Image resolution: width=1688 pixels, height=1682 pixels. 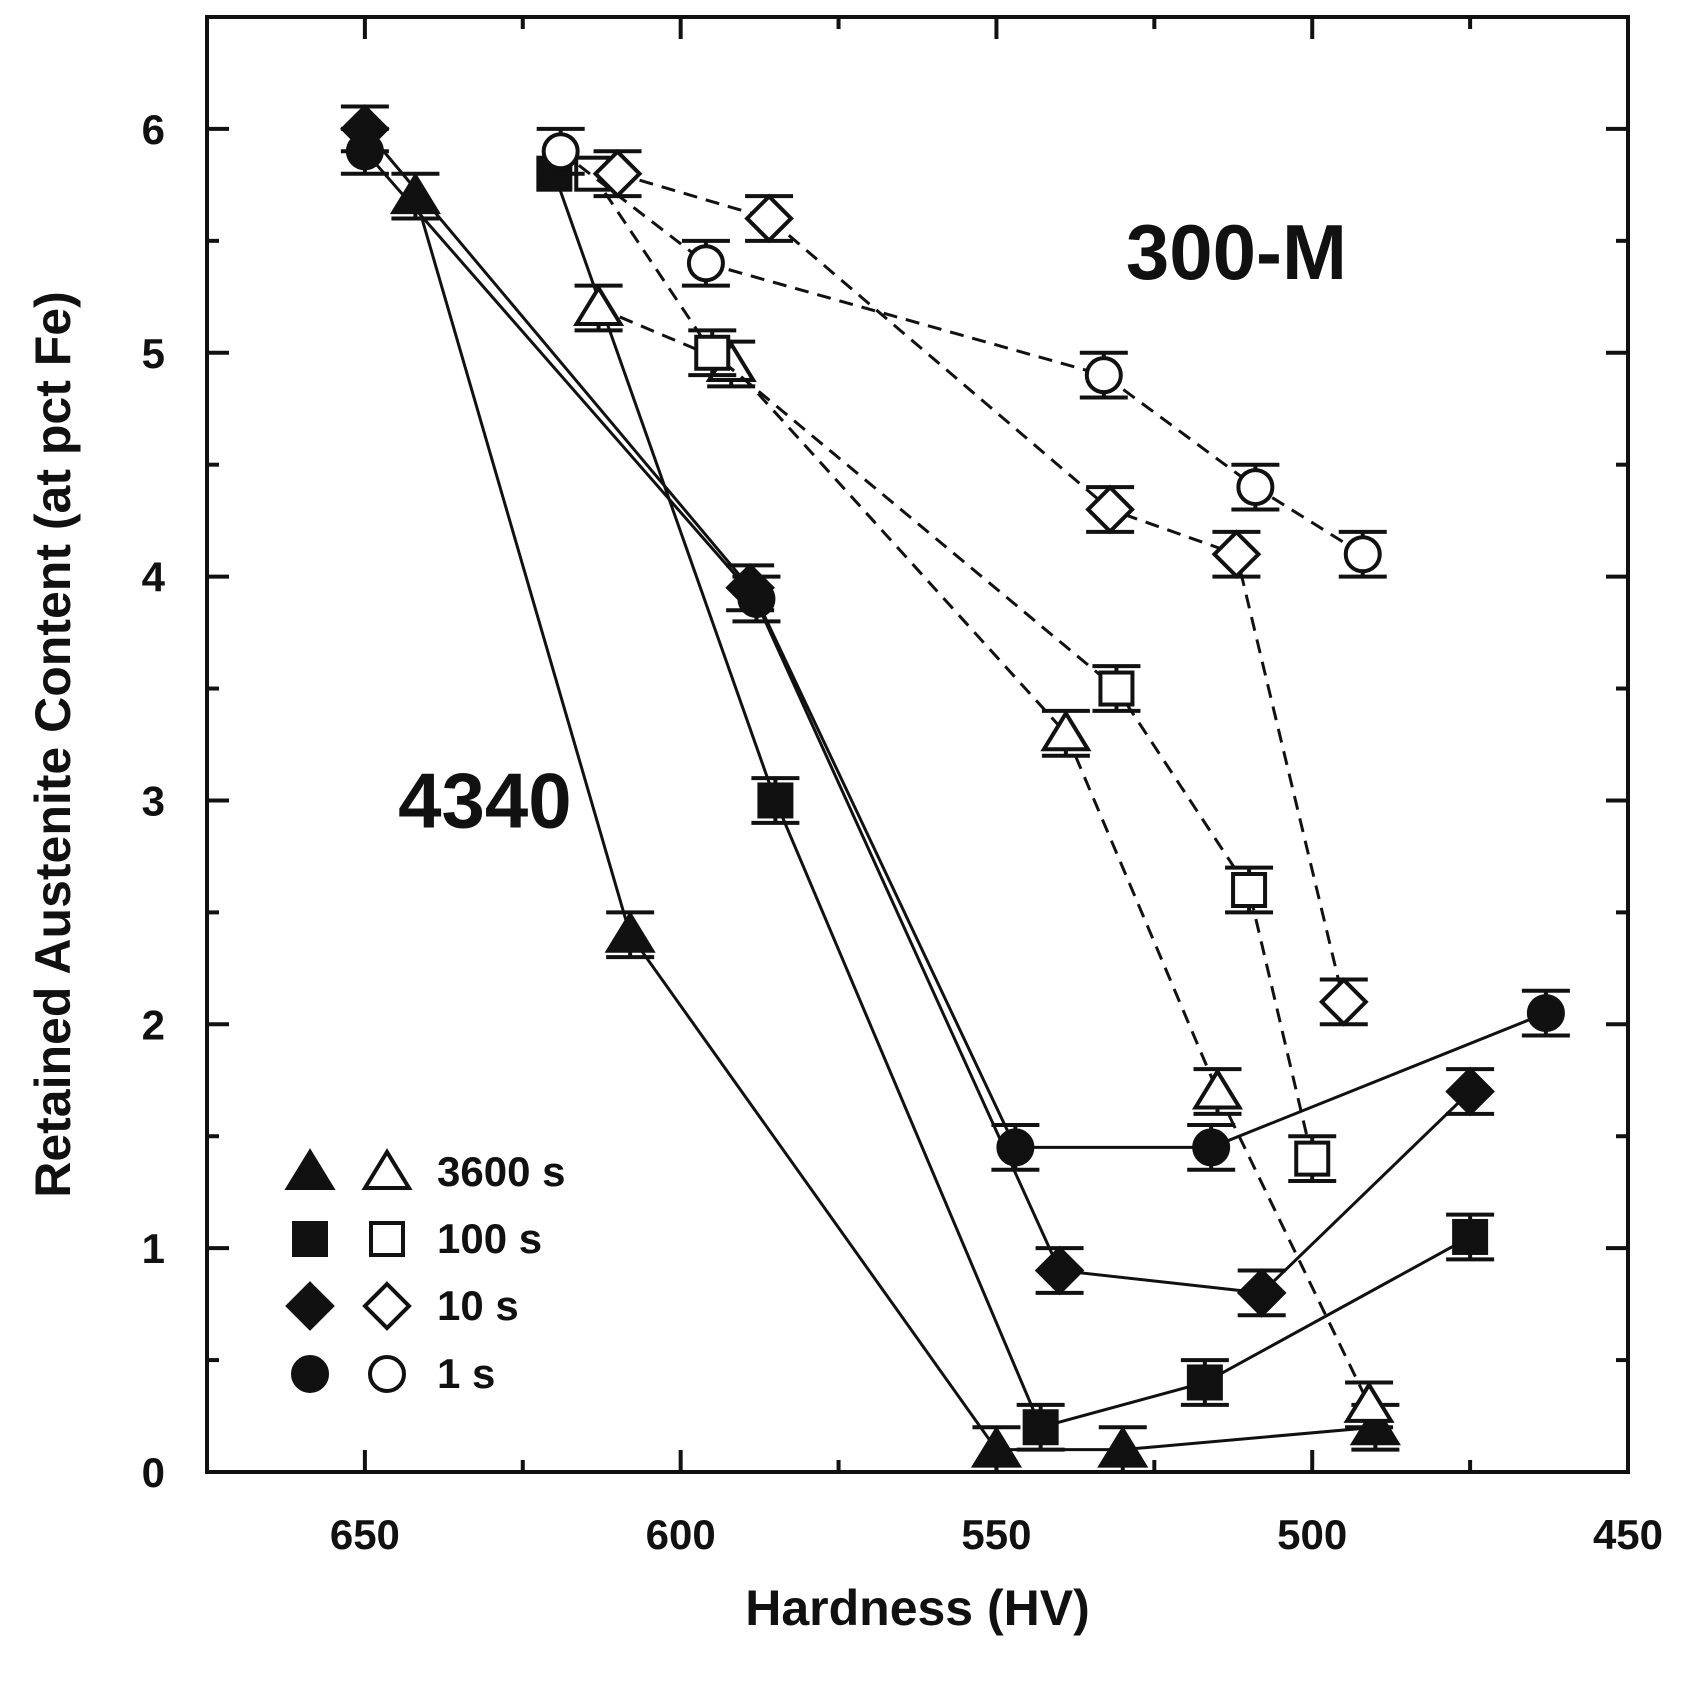 I want to click on y-tick-label-1: 1, so click(x=153, y=1248).